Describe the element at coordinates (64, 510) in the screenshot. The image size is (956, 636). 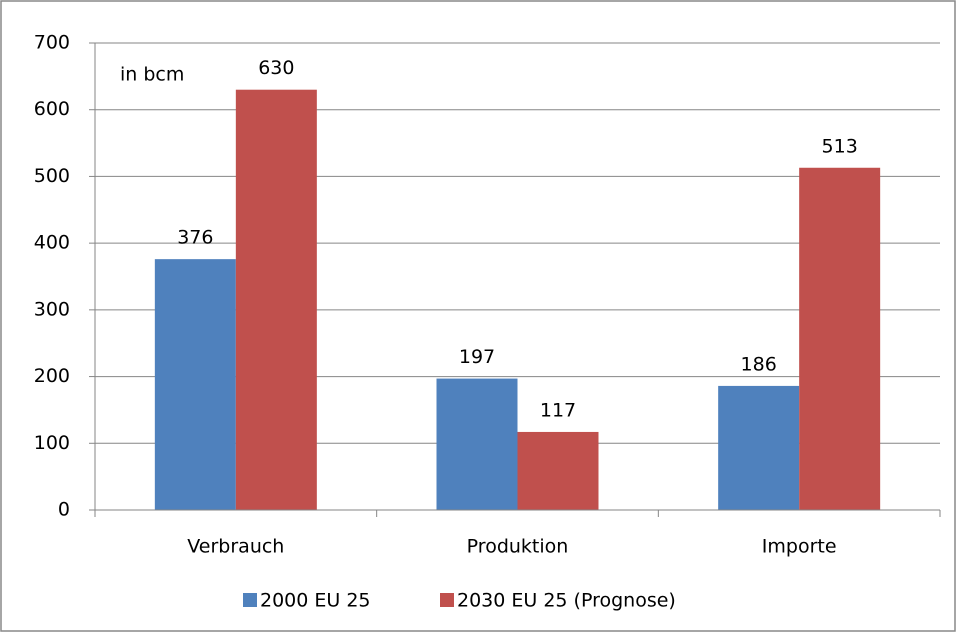
I see `y-tick-label: 0` at that location.